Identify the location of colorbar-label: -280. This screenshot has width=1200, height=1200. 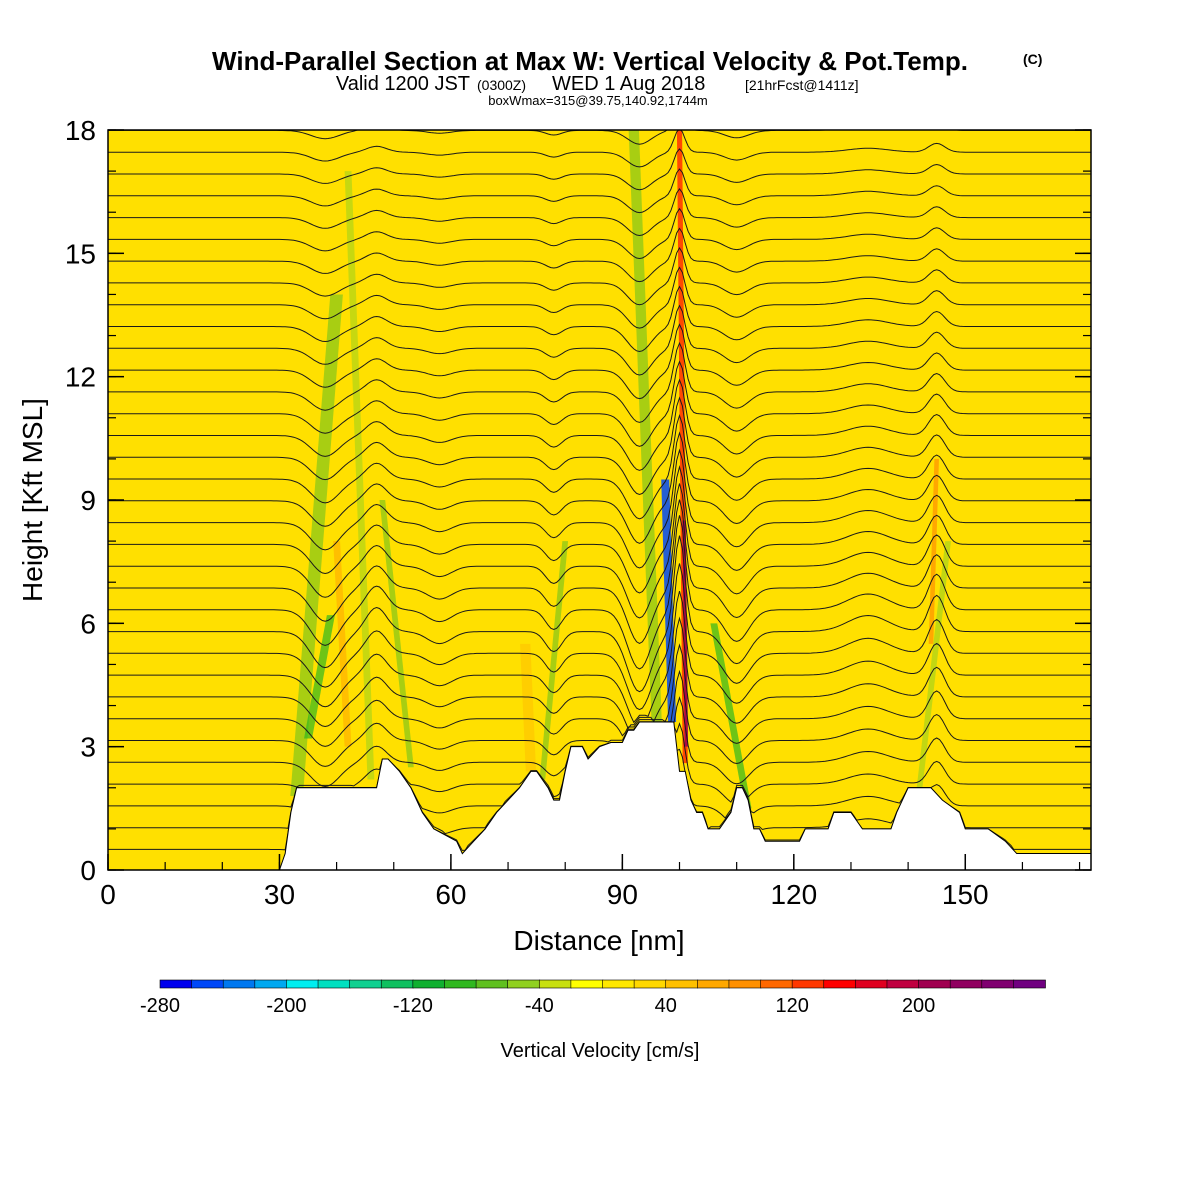
(160, 1006).